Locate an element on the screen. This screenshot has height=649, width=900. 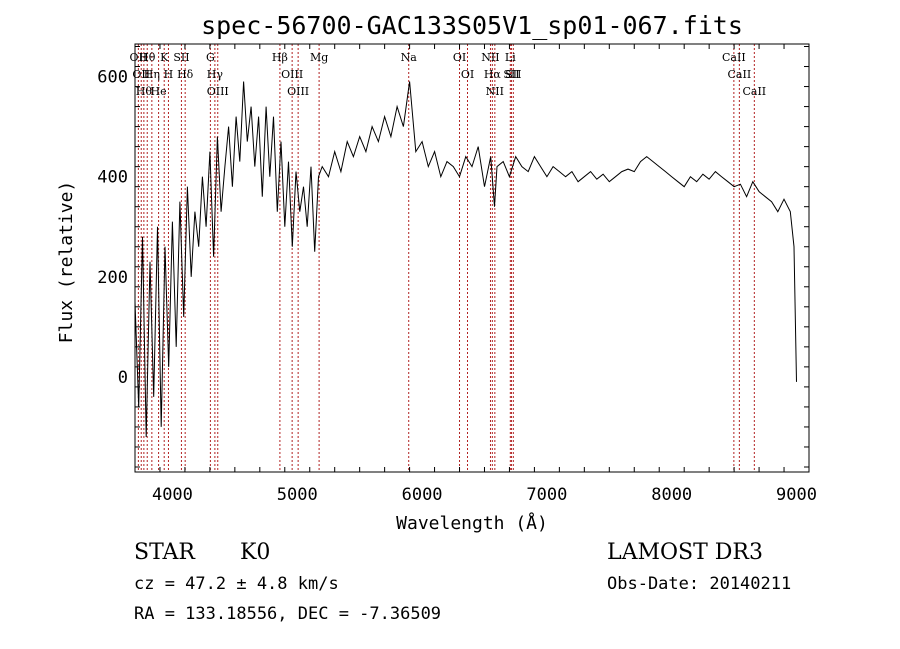
x-axis-label: Wavelength (Å) is located at coordinates (472, 523).